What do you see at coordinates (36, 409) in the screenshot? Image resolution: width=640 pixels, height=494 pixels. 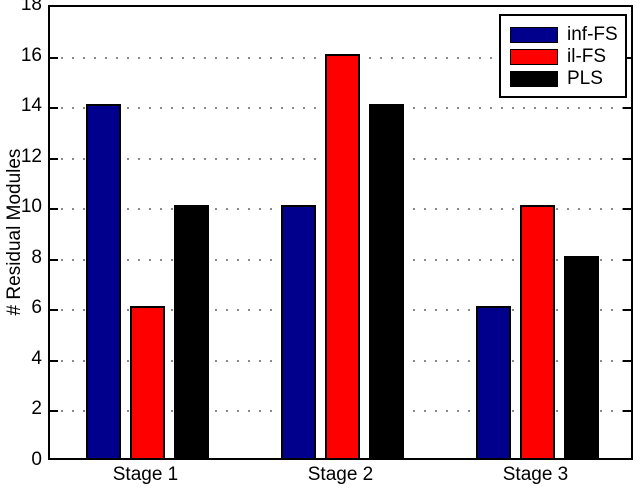 I see `y-tick-label-2: 2` at bounding box center [36, 409].